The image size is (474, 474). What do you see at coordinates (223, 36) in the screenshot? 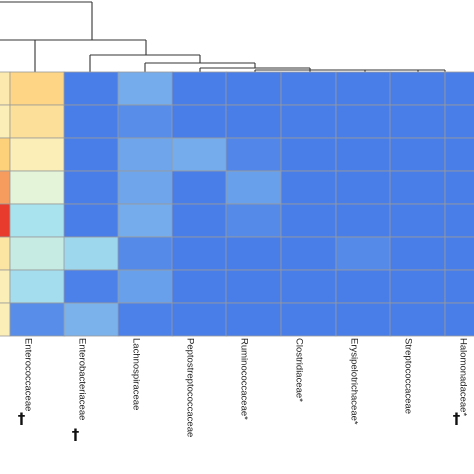
I see `column-dendrogram` at bounding box center [223, 36].